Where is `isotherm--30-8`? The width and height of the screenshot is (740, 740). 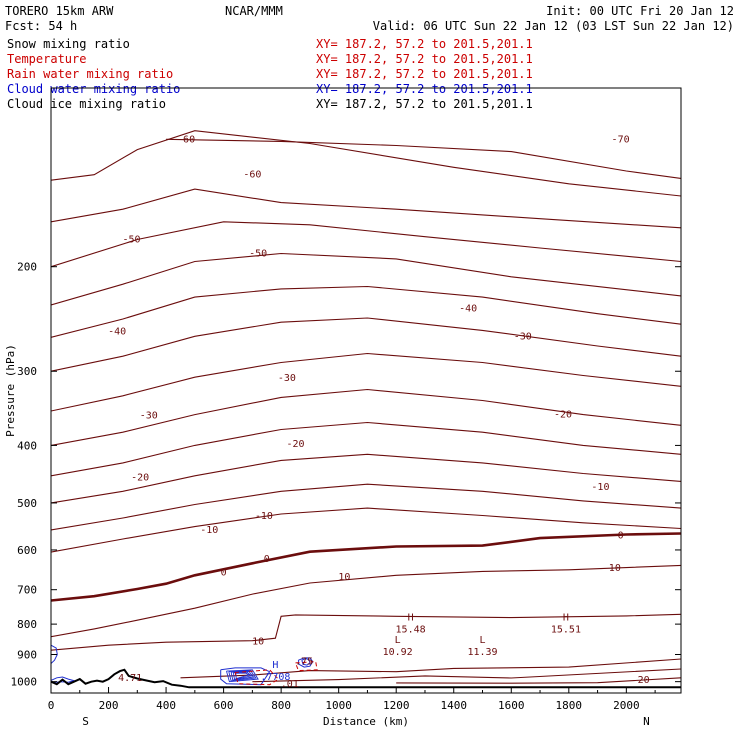 isotherm--30-8 is located at coordinates (366, 417).